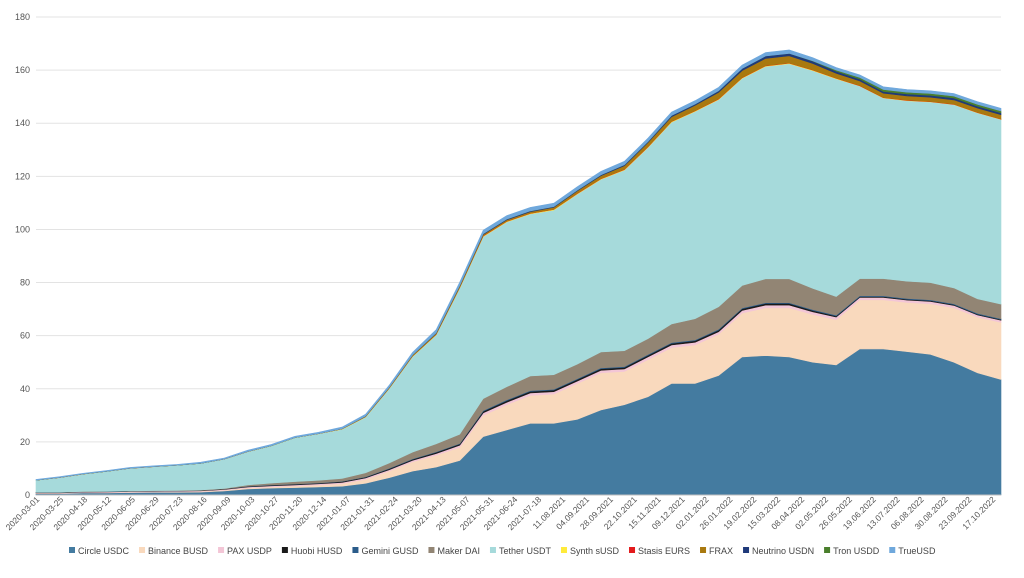 The width and height of the screenshot is (1024, 578). Describe the element at coordinates (249, 551) in the screenshot. I see `legend-label-pax-usdp: PAX USDP` at that location.